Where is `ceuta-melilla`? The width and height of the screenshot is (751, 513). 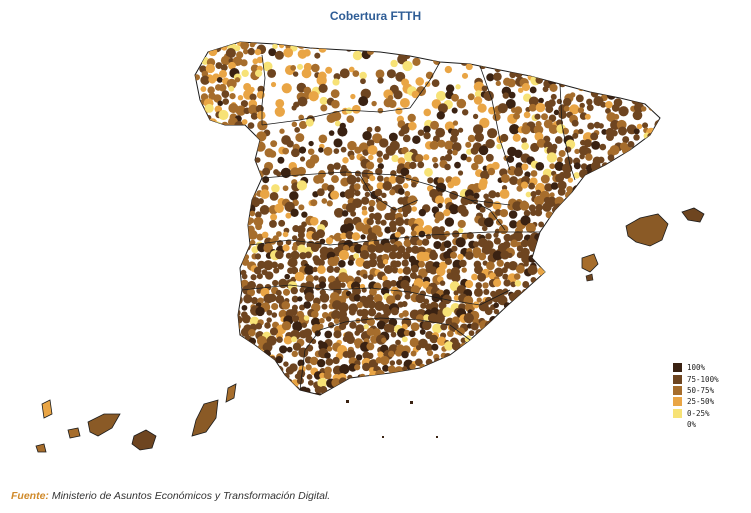 ceuta-melilla is located at coordinates (392, 419).